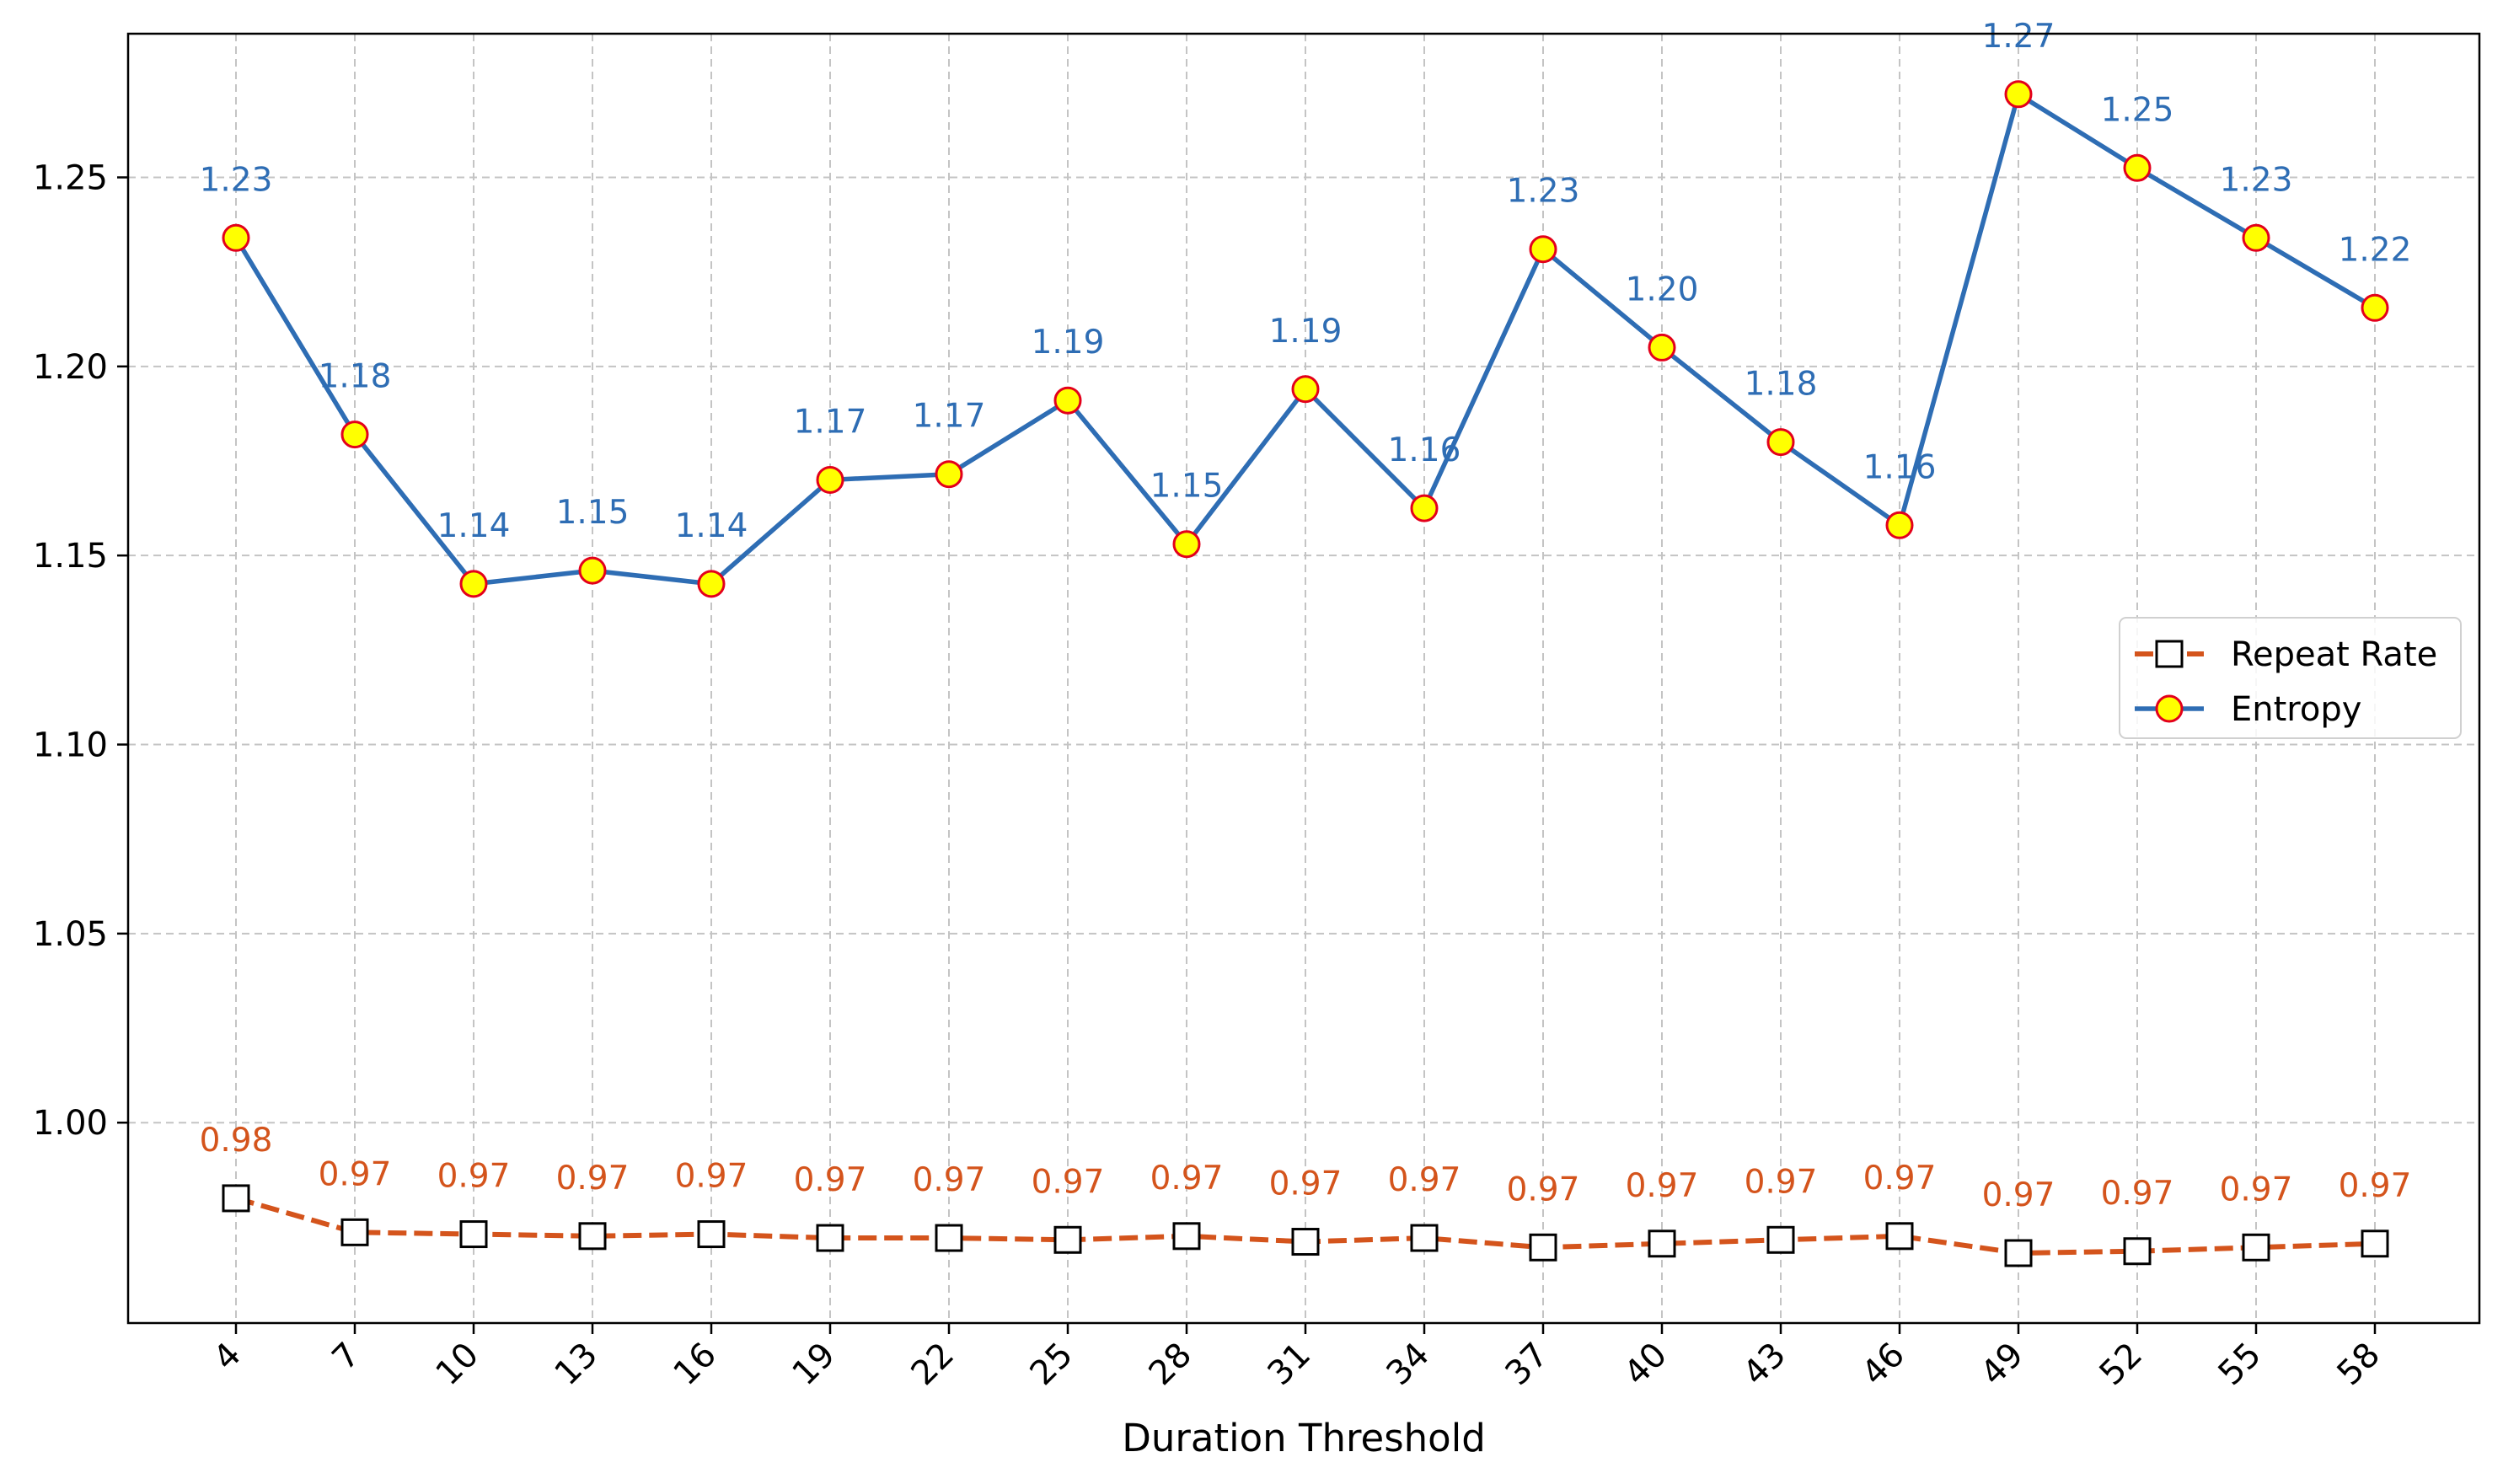 The image size is (2503, 1484). What do you see at coordinates (458, 1365) in the screenshot?
I see `x-tick-label: 10` at bounding box center [458, 1365].